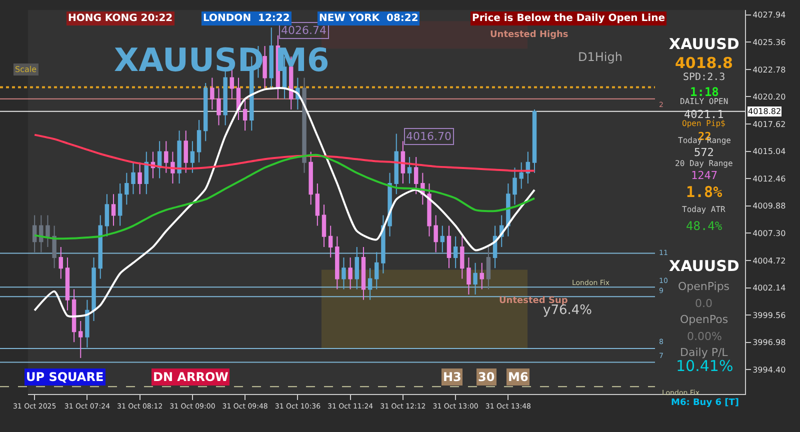 This screenshot has width=800, height=432. Describe the element at coordinates (769, 315) in the screenshot. I see `y-tick-label: 3999.56` at that location.